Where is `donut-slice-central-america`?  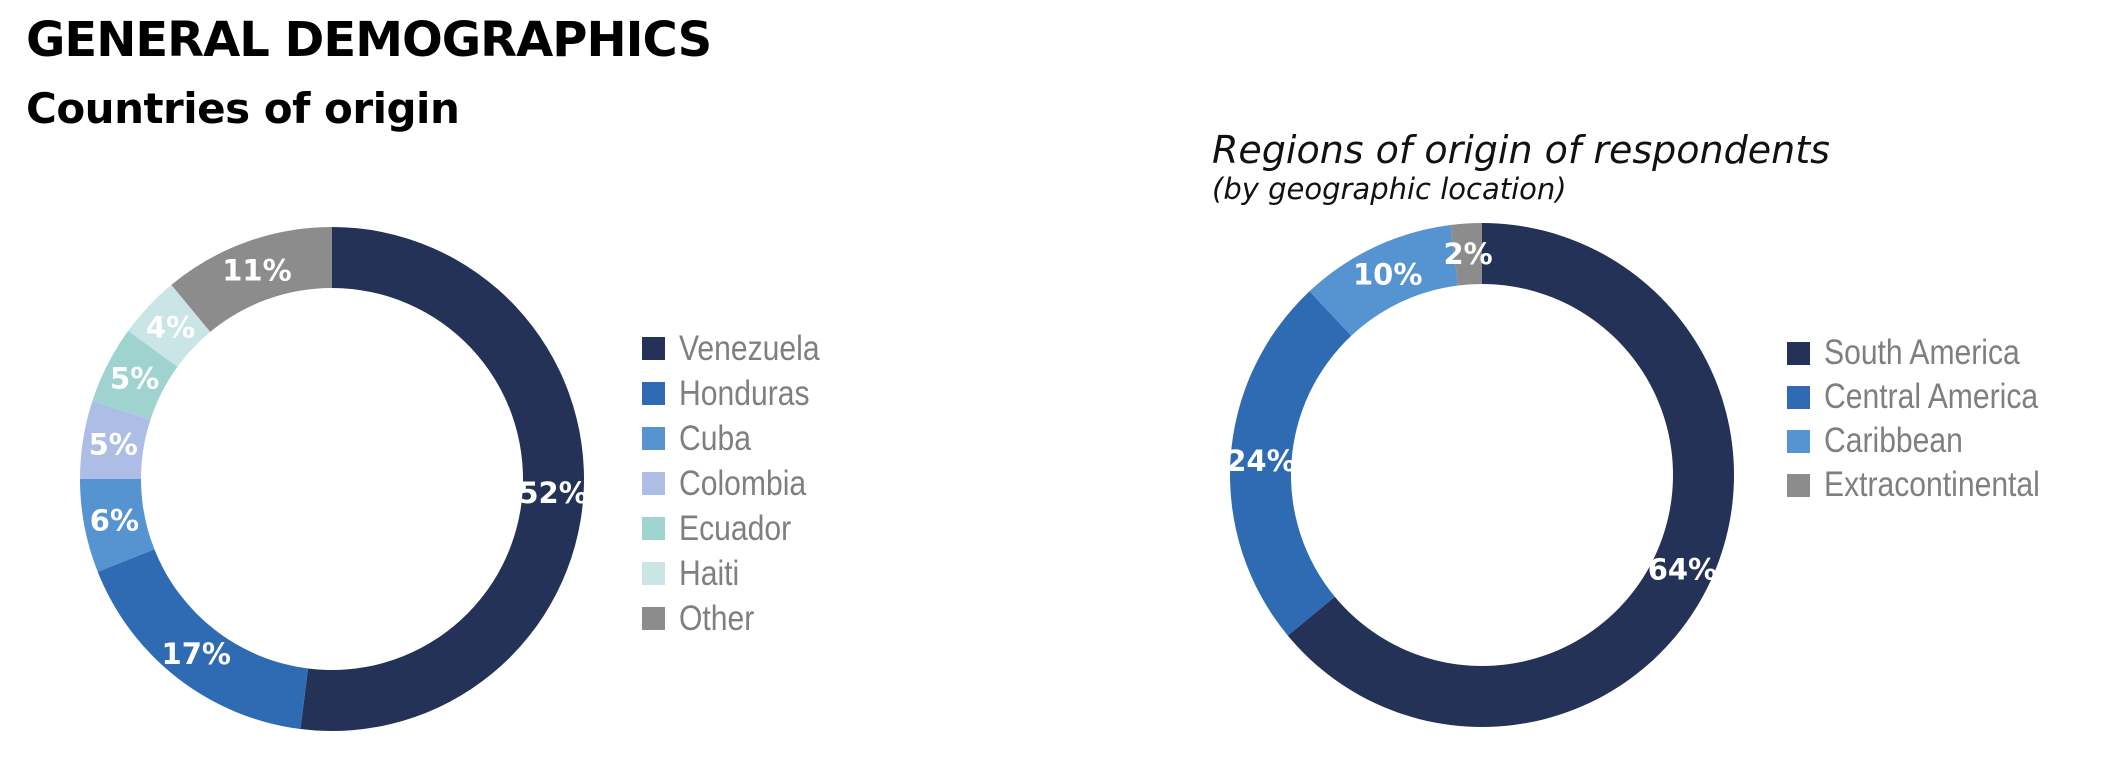 donut-slice-central-america is located at coordinates (1291, 463).